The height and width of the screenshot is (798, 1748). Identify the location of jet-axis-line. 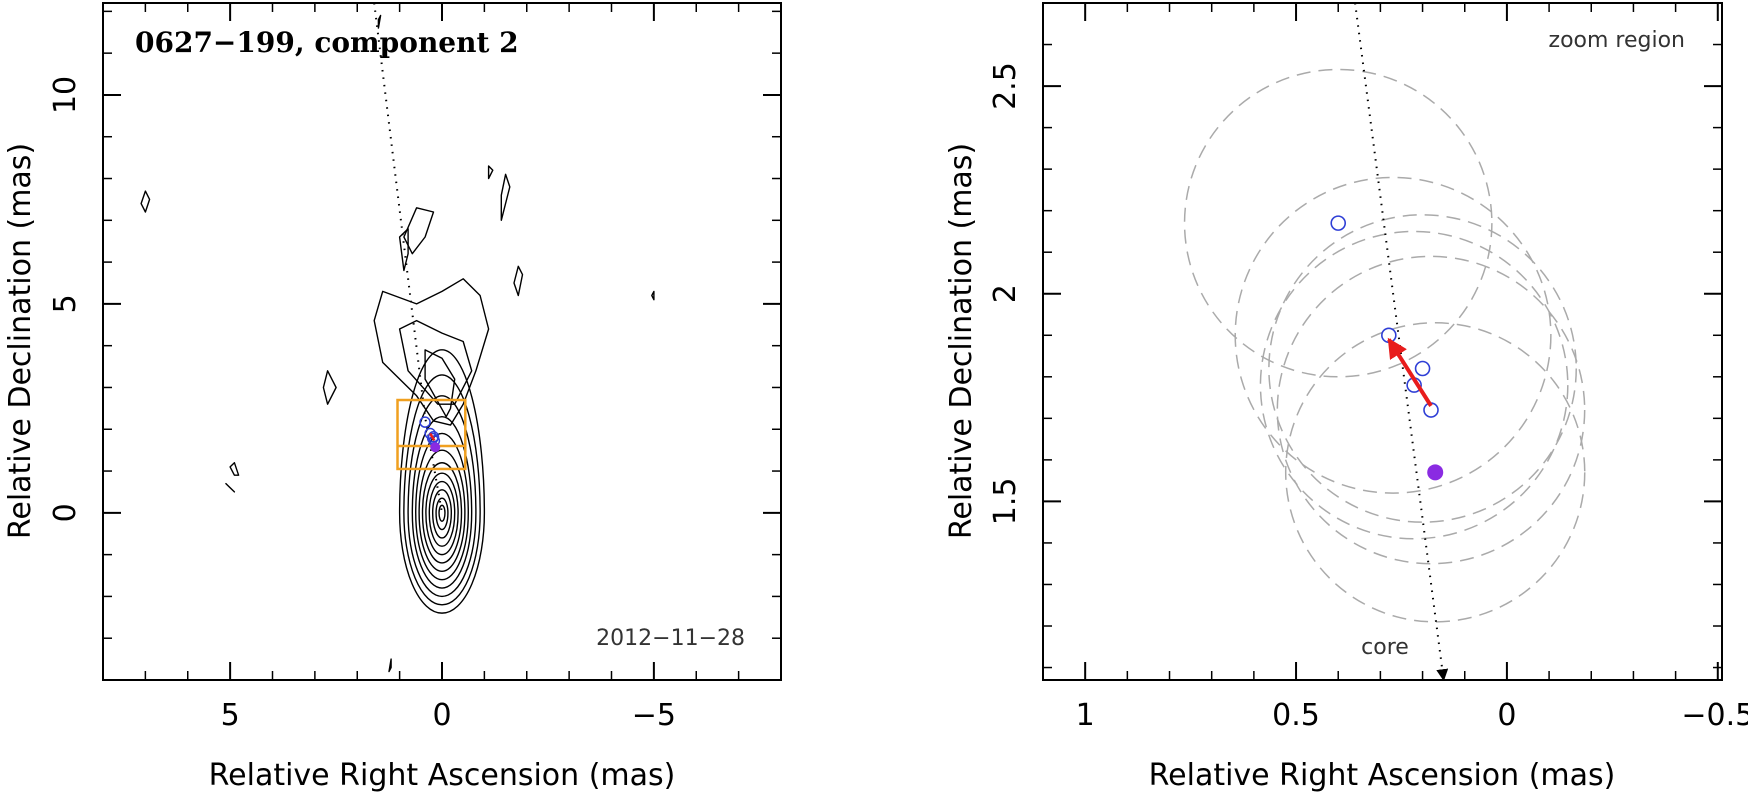
(1401, 341).